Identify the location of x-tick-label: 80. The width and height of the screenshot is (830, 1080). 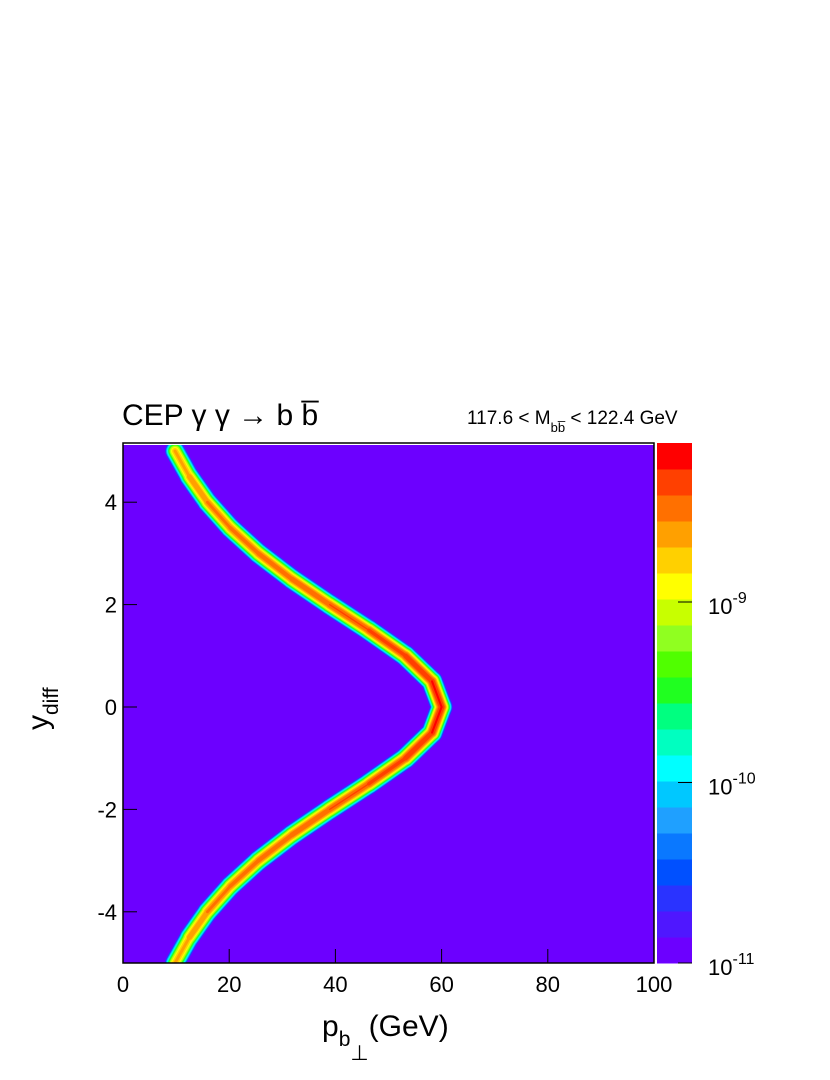
(548, 984).